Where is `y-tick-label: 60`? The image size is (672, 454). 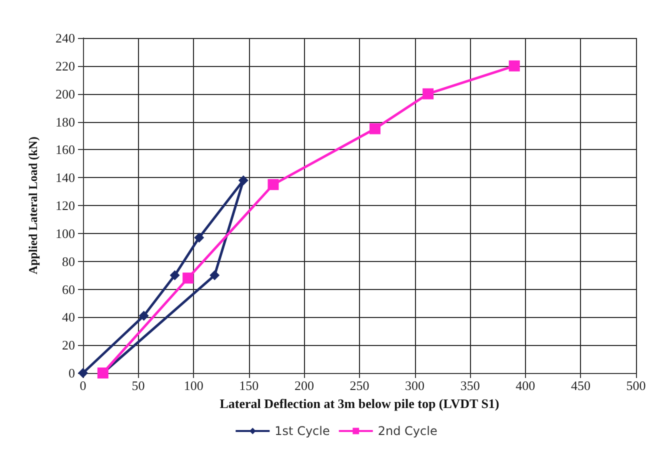
y-tick-label: 60 is located at coordinates (68, 289).